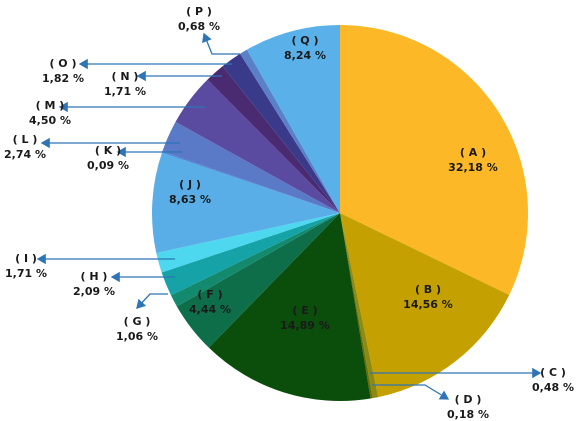 This screenshot has width=576, height=421. What do you see at coordinates (553, 372) in the screenshot?
I see `slice-name: ( C )` at bounding box center [553, 372].